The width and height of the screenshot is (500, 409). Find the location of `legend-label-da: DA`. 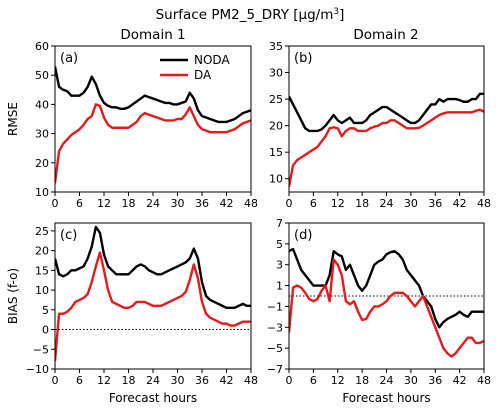

legend-label-da: DA is located at coordinates (203, 75).